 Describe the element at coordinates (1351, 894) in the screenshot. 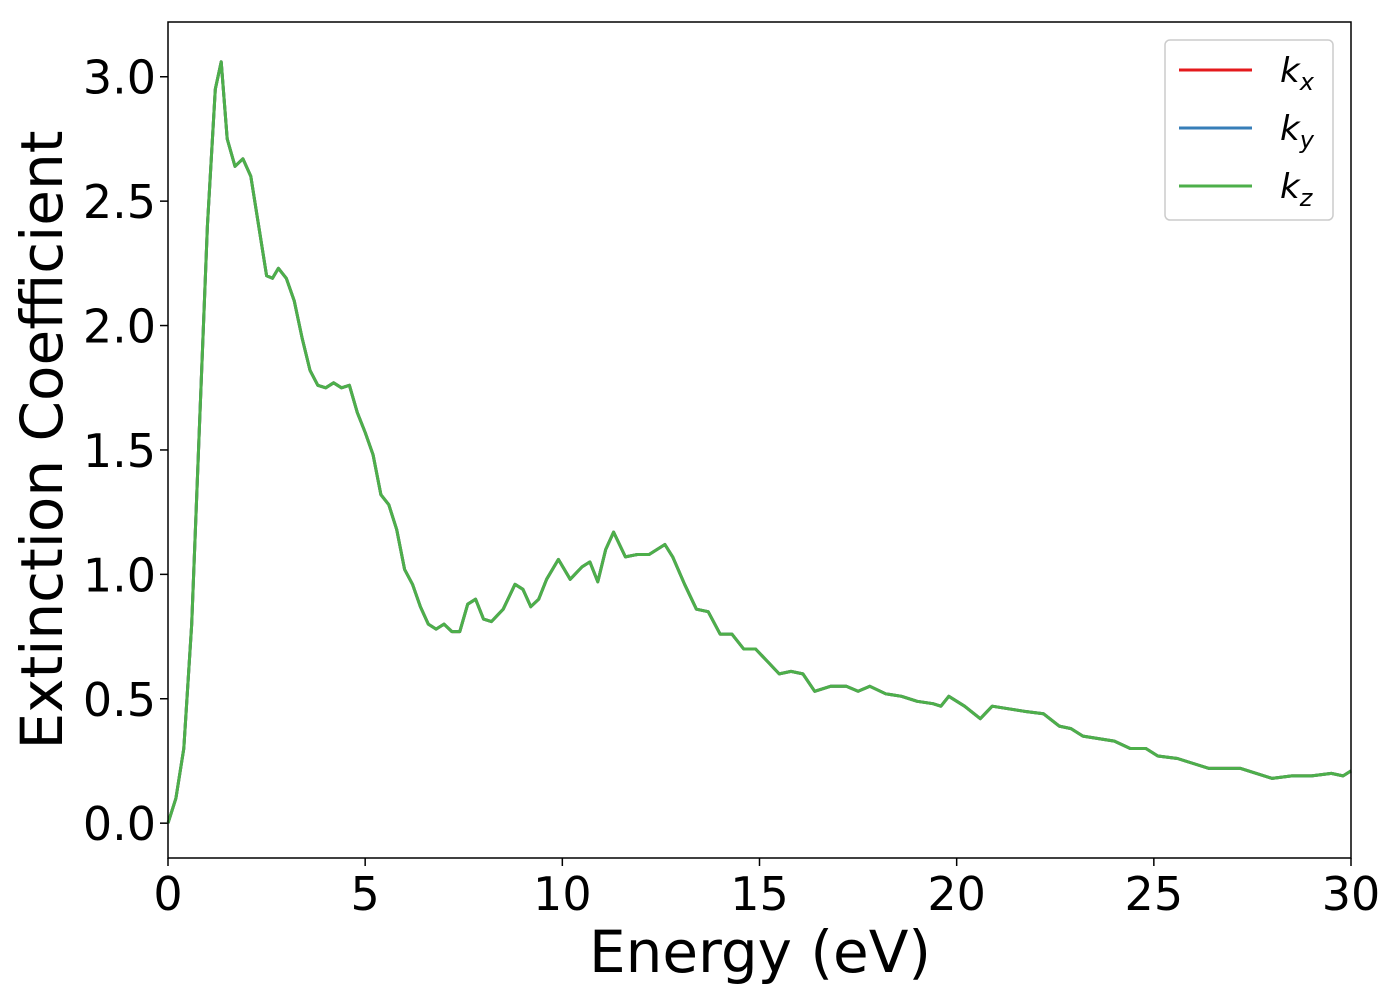

I see `x-tick-label: 30` at that location.